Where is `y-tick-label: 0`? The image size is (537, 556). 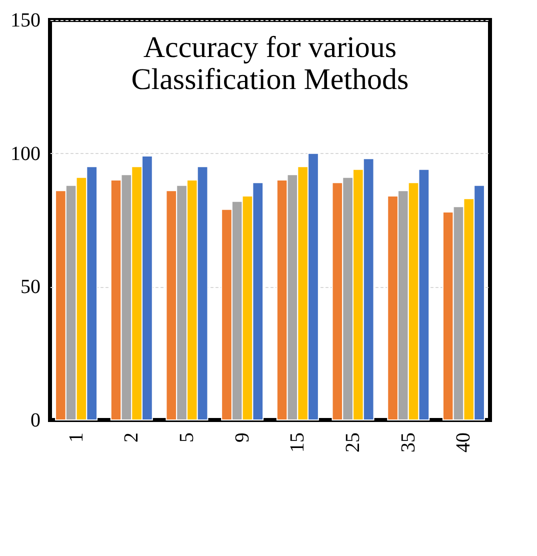
y-tick-label: 0 is located at coordinates (35, 421).